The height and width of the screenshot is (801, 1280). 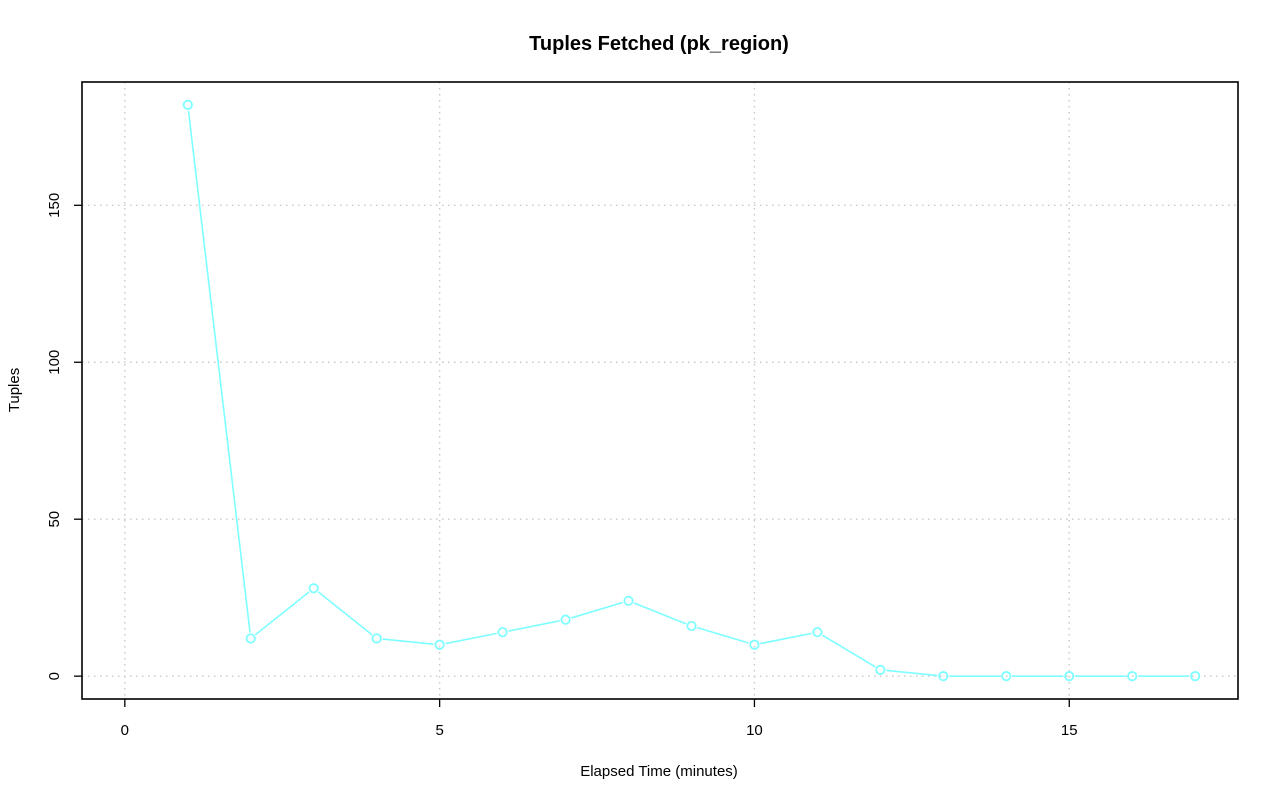 What do you see at coordinates (659, 771) in the screenshot?
I see `x-axis-label: Elapsed Time (minutes)` at bounding box center [659, 771].